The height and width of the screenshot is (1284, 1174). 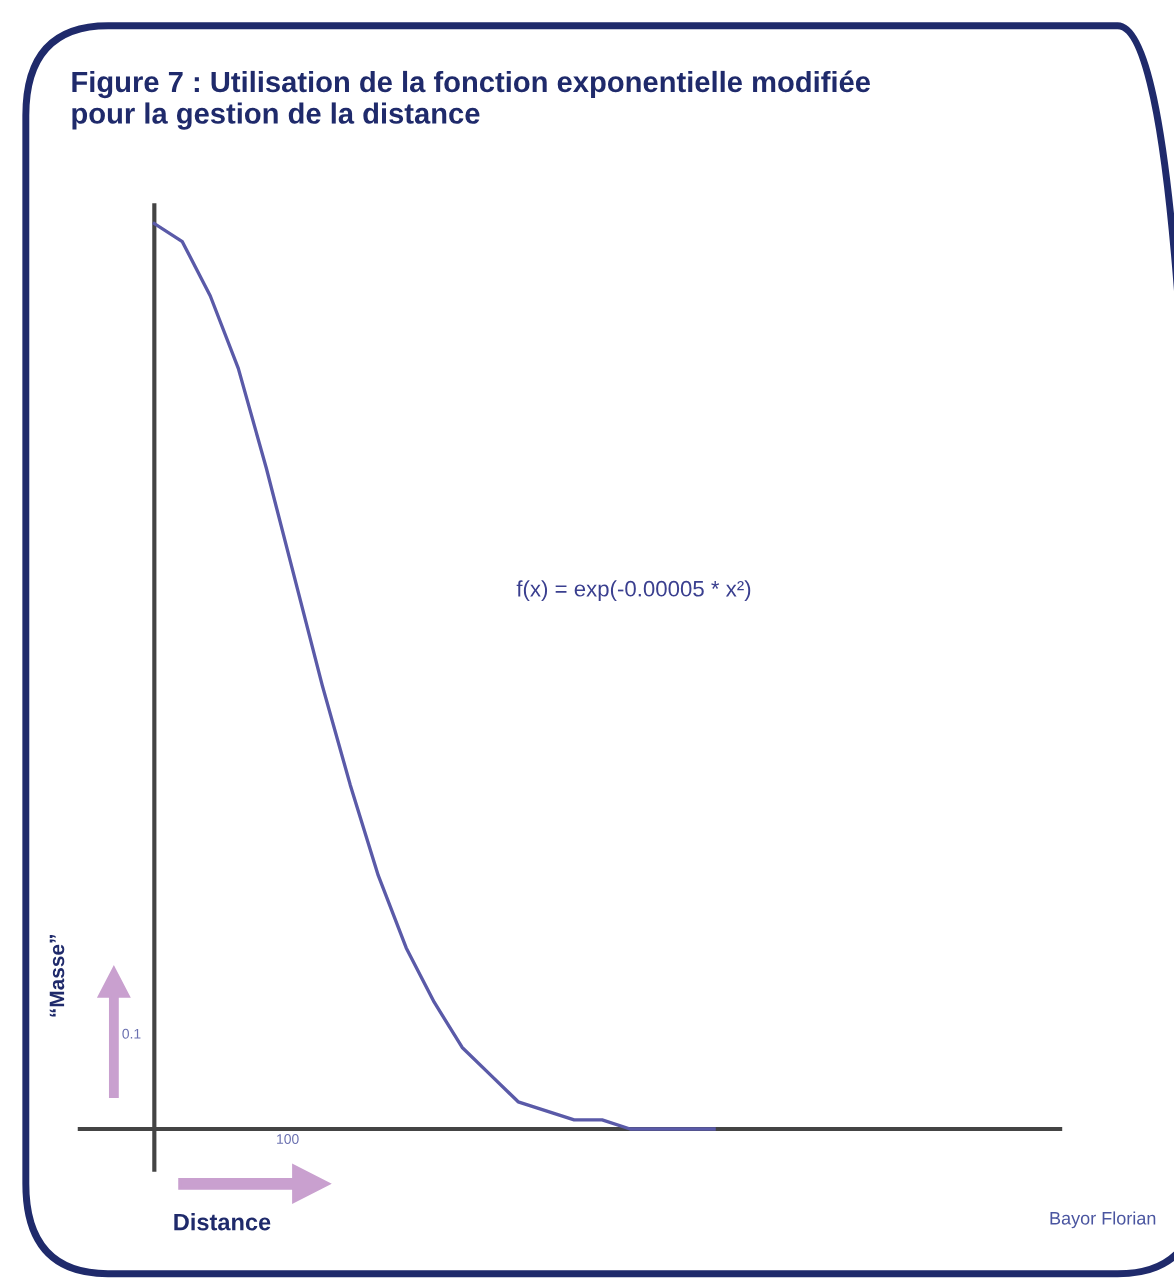 What do you see at coordinates (222, 1222) in the screenshot?
I see `x-axis-title: Distance` at bounding box center [222, 1222].